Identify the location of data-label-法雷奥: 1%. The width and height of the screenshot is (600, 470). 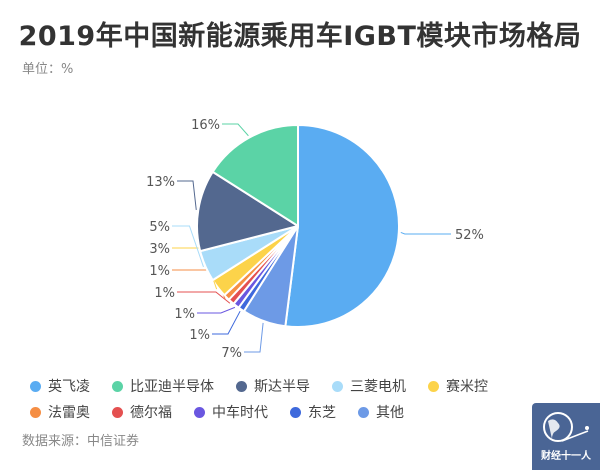
(159, 271).